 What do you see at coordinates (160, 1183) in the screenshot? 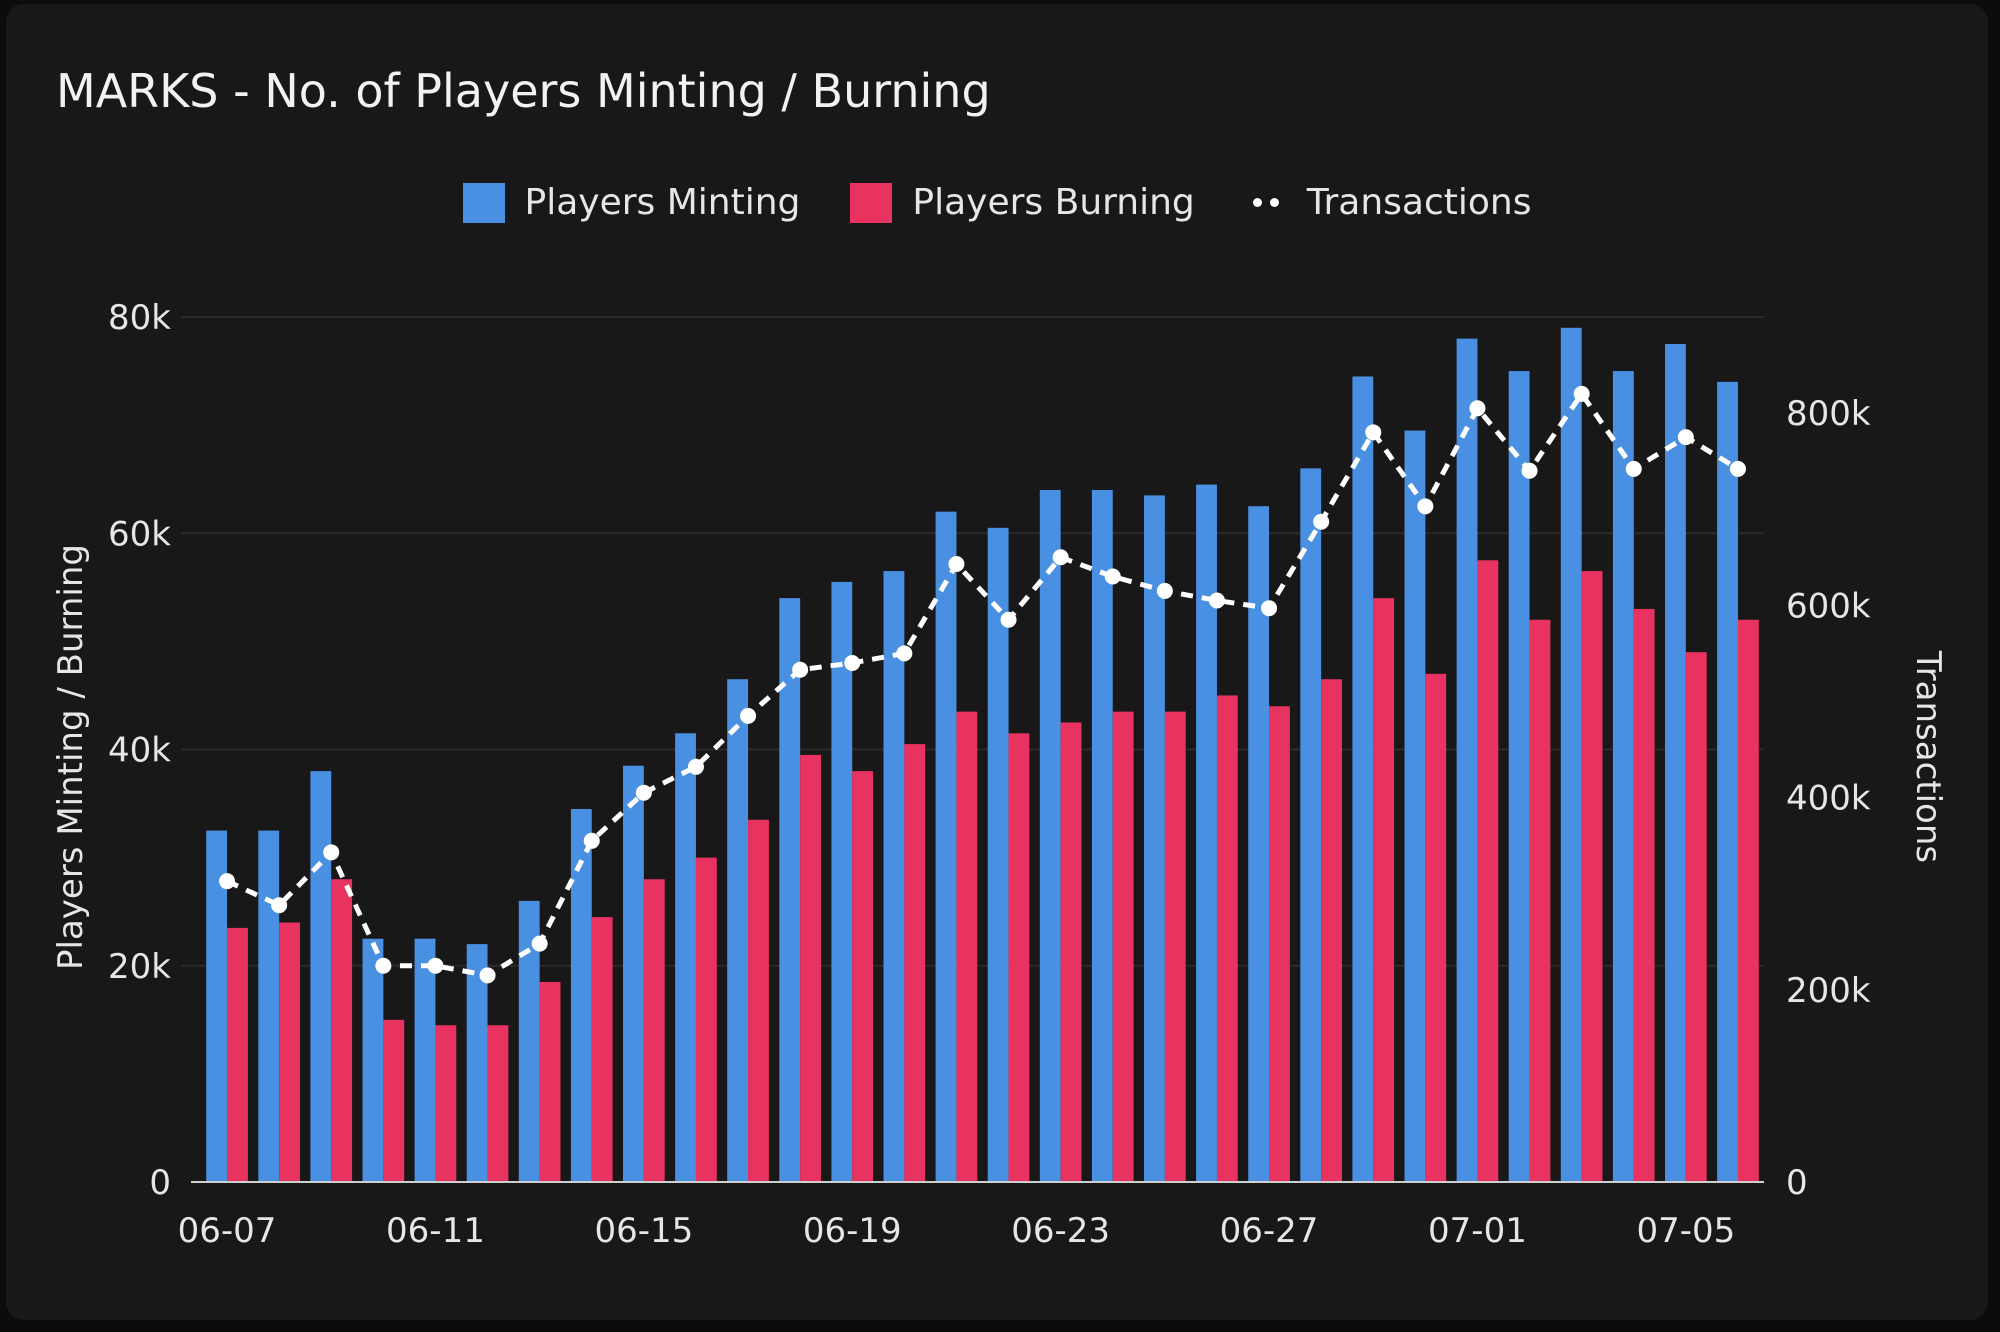
I see `y-tick-label-left: 0` at bounding box center [160, 1183].